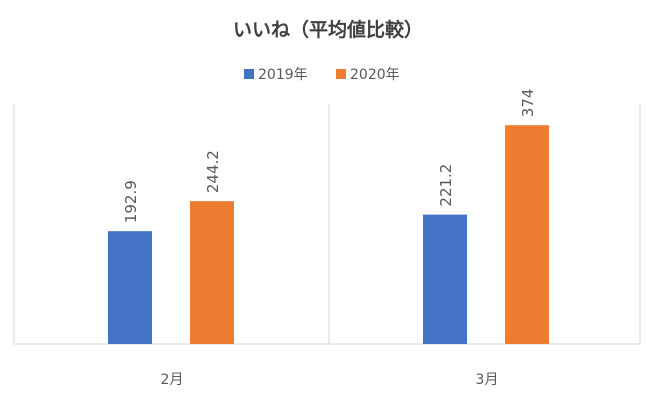 This screenshot has width=656, height=405. Describe the element at coordinates (172, 380) in the screenshot. I see `x-tick-label: 2月` at that location.